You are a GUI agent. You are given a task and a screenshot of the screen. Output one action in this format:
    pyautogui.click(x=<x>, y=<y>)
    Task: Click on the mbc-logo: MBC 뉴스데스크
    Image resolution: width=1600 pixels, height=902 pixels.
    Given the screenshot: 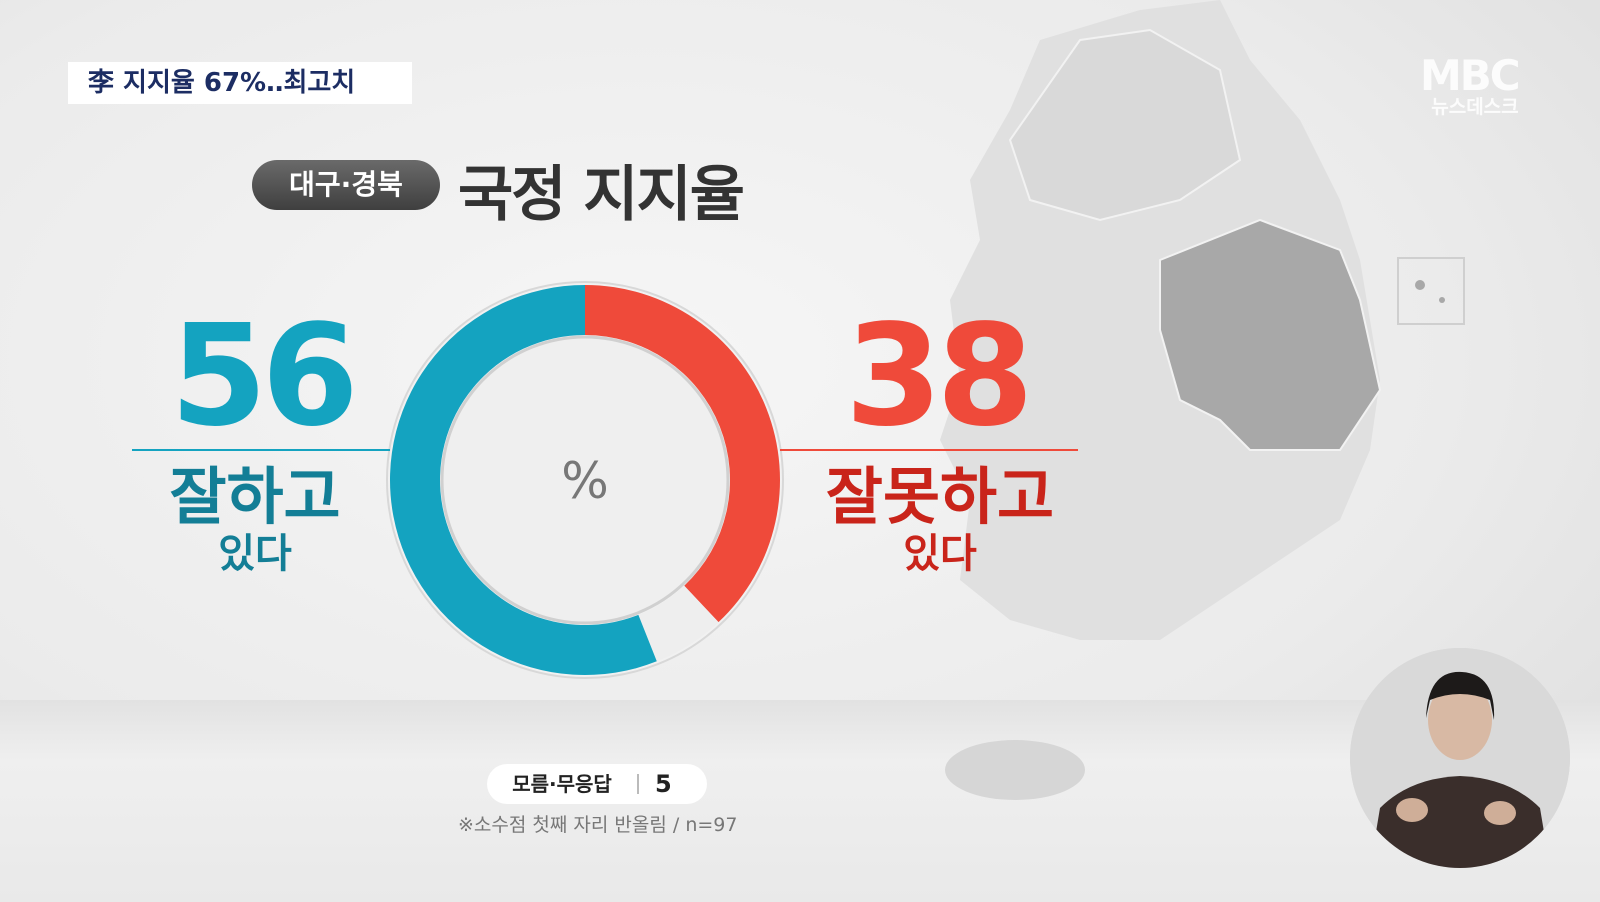 What is the action you would take?
    pyautogui.click(x=1470, y=85)
    